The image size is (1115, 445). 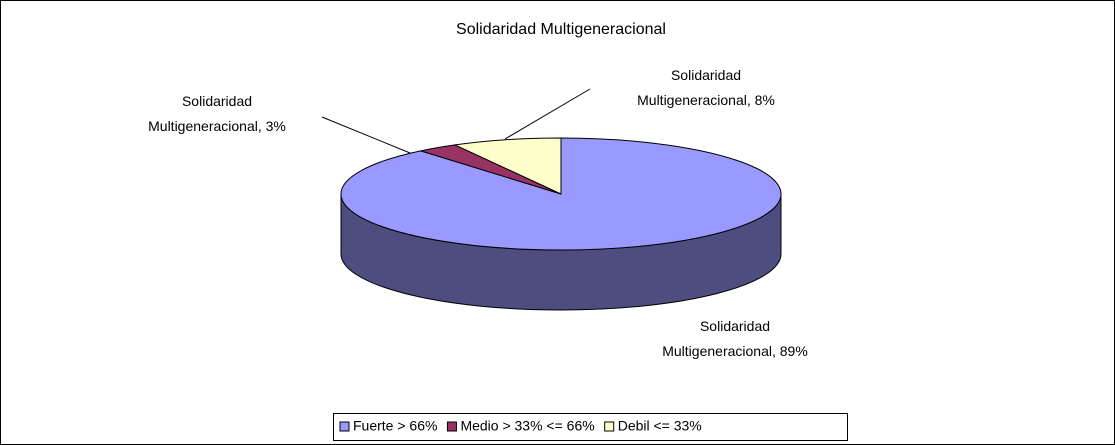 What do you see at coordinates (507, 166) in the screenshot?
I see `slice` at bounding box center [507, 166].